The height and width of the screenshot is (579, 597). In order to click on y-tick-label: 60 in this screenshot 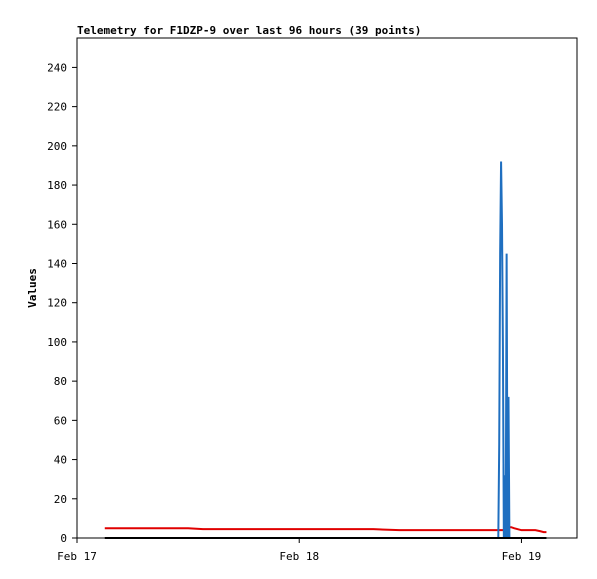, I will do `click(60, 420)`.